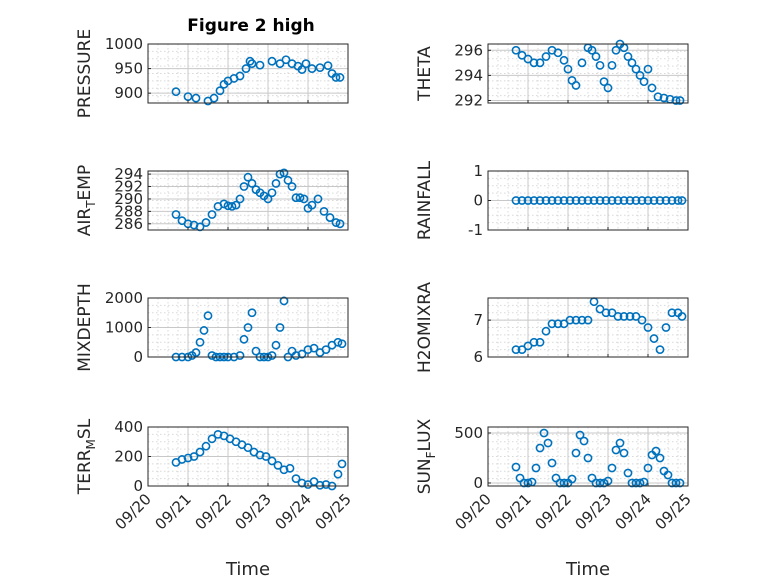  Describe the element at coordinates (128, 457) in the screenshot. I see `y-tick-label: 200` at that location.